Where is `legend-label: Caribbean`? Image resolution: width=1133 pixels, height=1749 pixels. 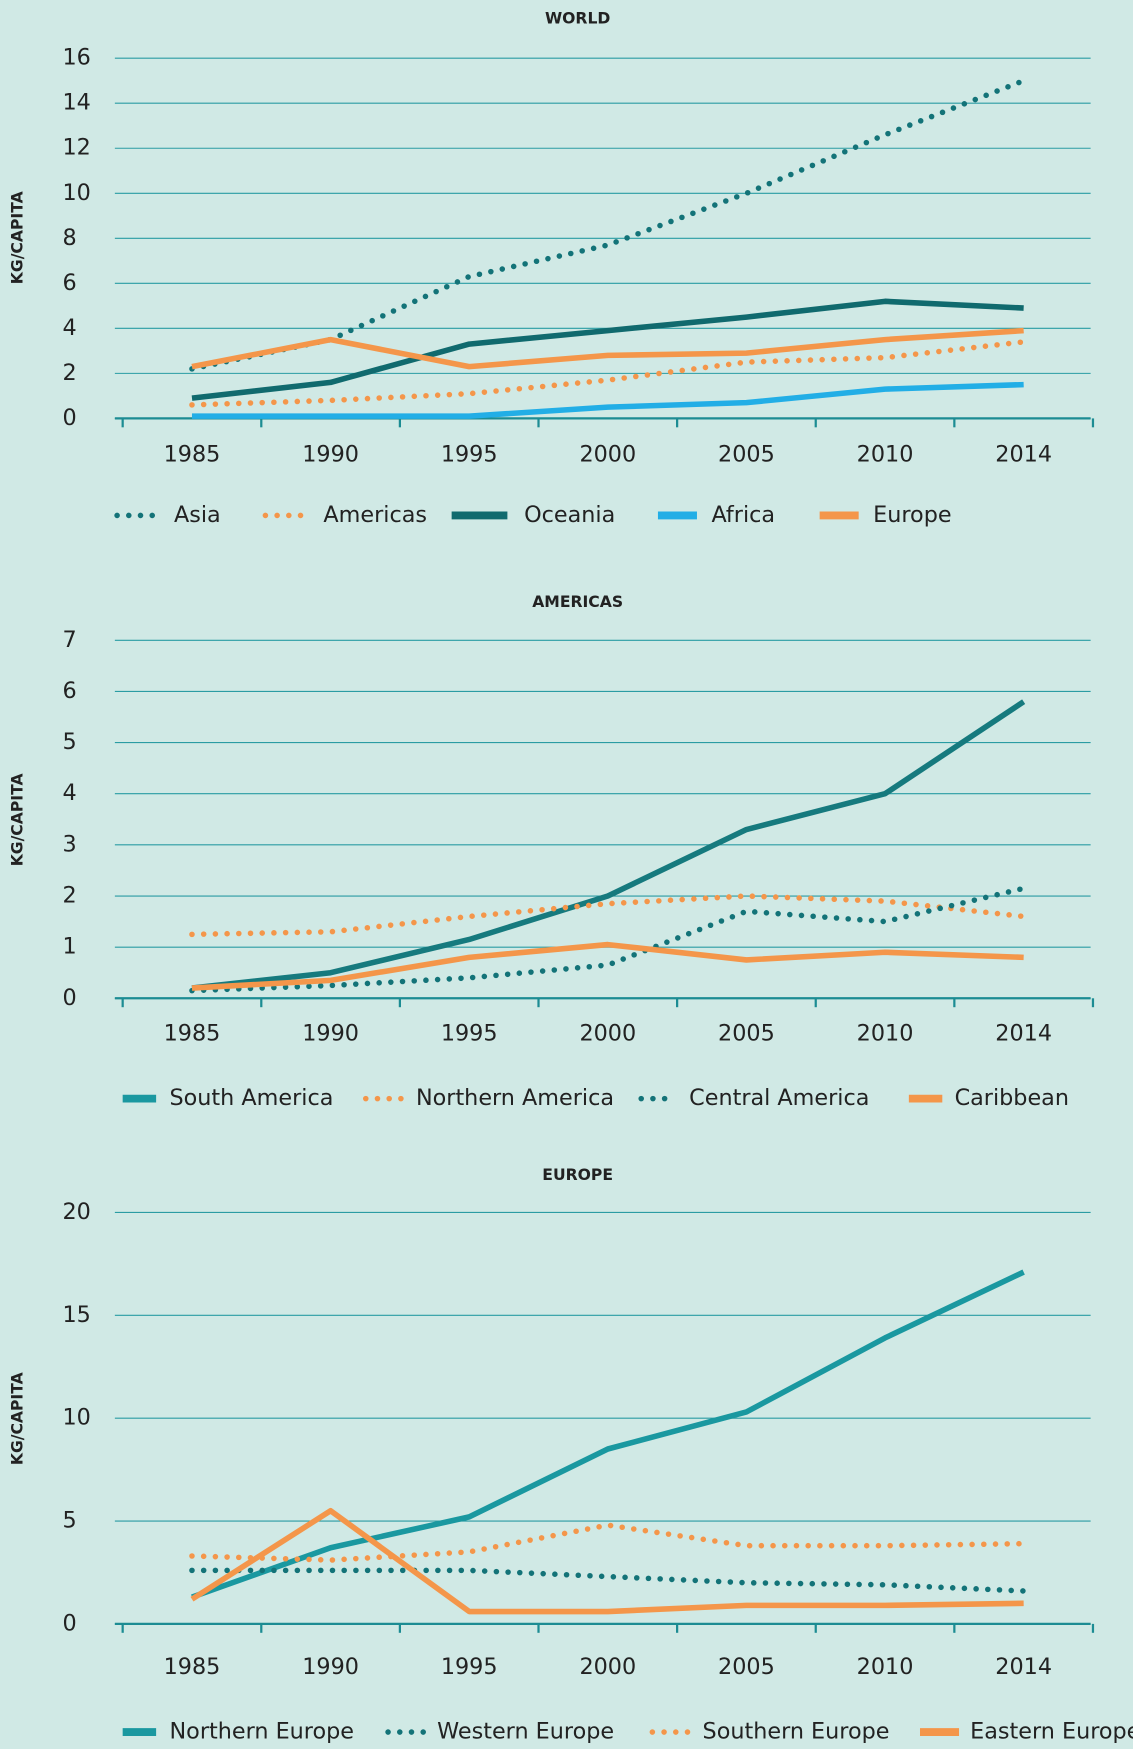
legend-label: Caribbean is located at coordinates (1012, 1098).